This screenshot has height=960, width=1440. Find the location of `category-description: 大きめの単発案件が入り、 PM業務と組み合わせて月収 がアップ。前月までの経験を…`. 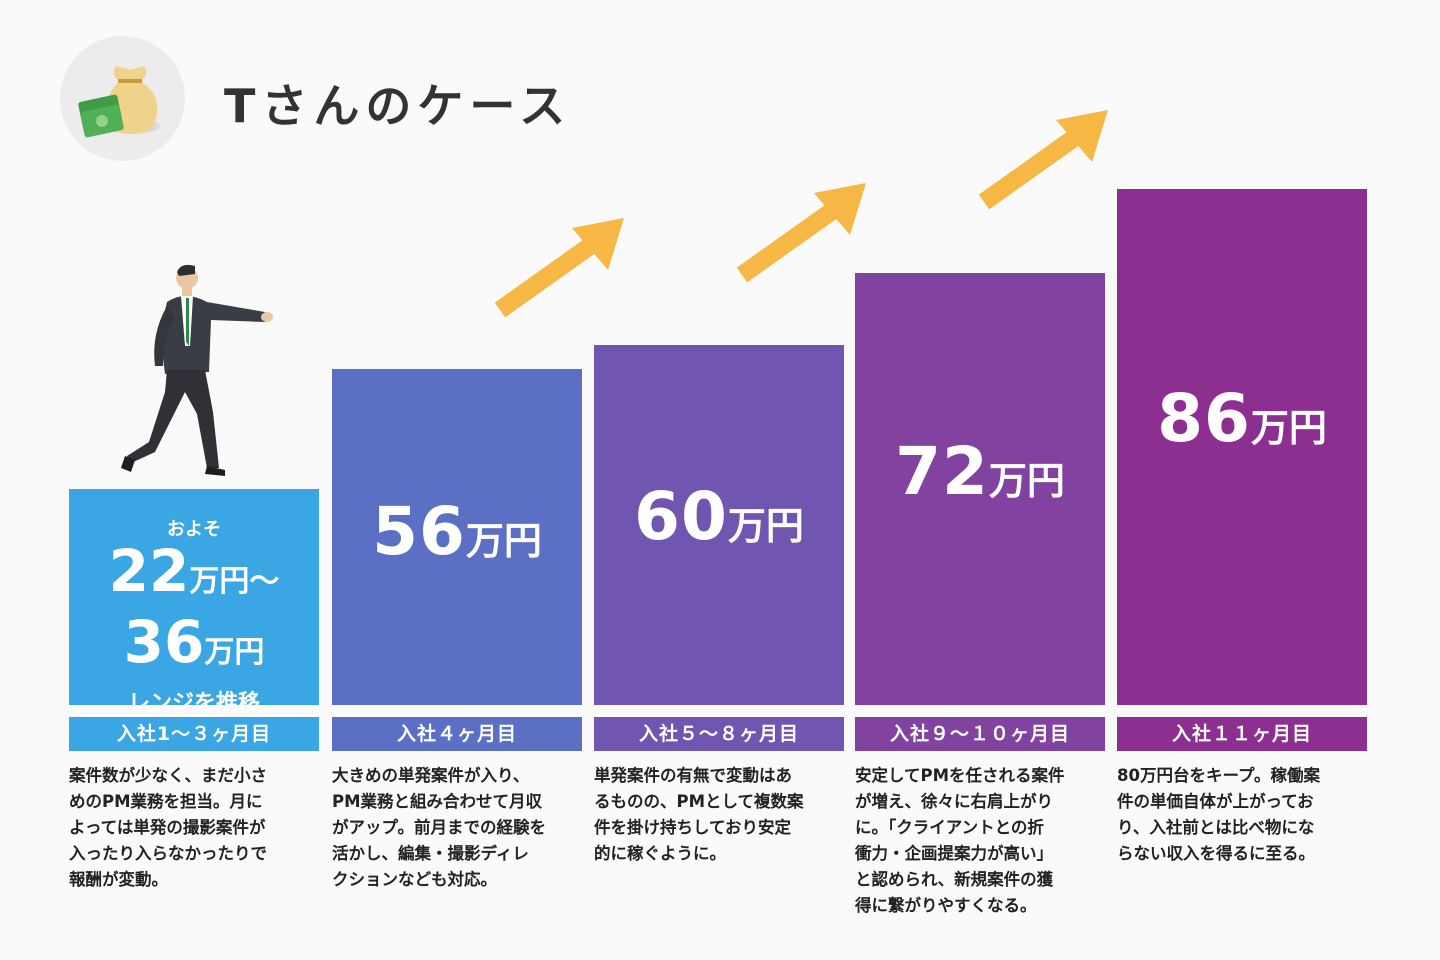

category-description: 大きめの単発案件が入り、 PM業務と組み合わせて月収 がアップ。前月までの経験を… is located at coordinates (439, 827).